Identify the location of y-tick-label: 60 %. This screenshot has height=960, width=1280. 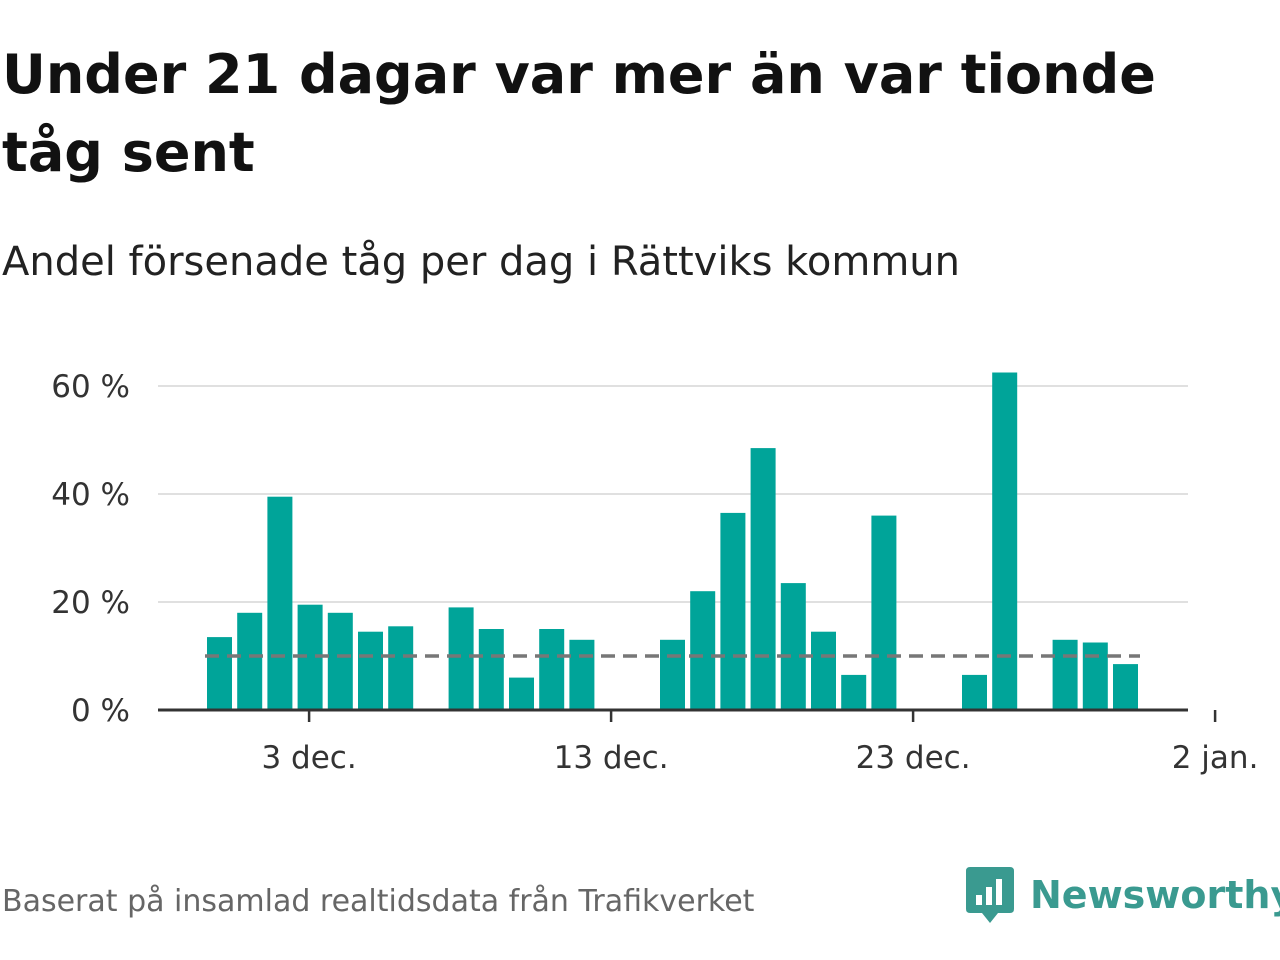
(90, 387).